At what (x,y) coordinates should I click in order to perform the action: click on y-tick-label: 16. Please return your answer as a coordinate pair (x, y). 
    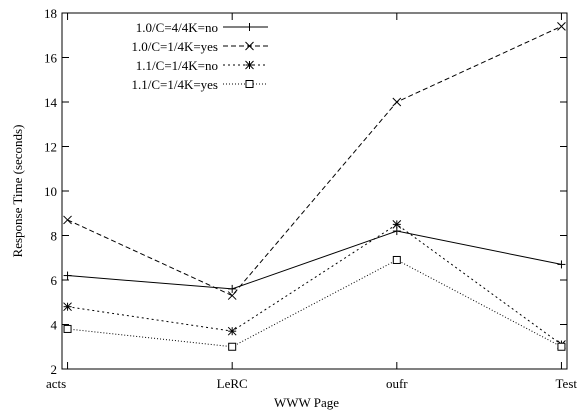
    Looking at the image, I should click on (51, 58).